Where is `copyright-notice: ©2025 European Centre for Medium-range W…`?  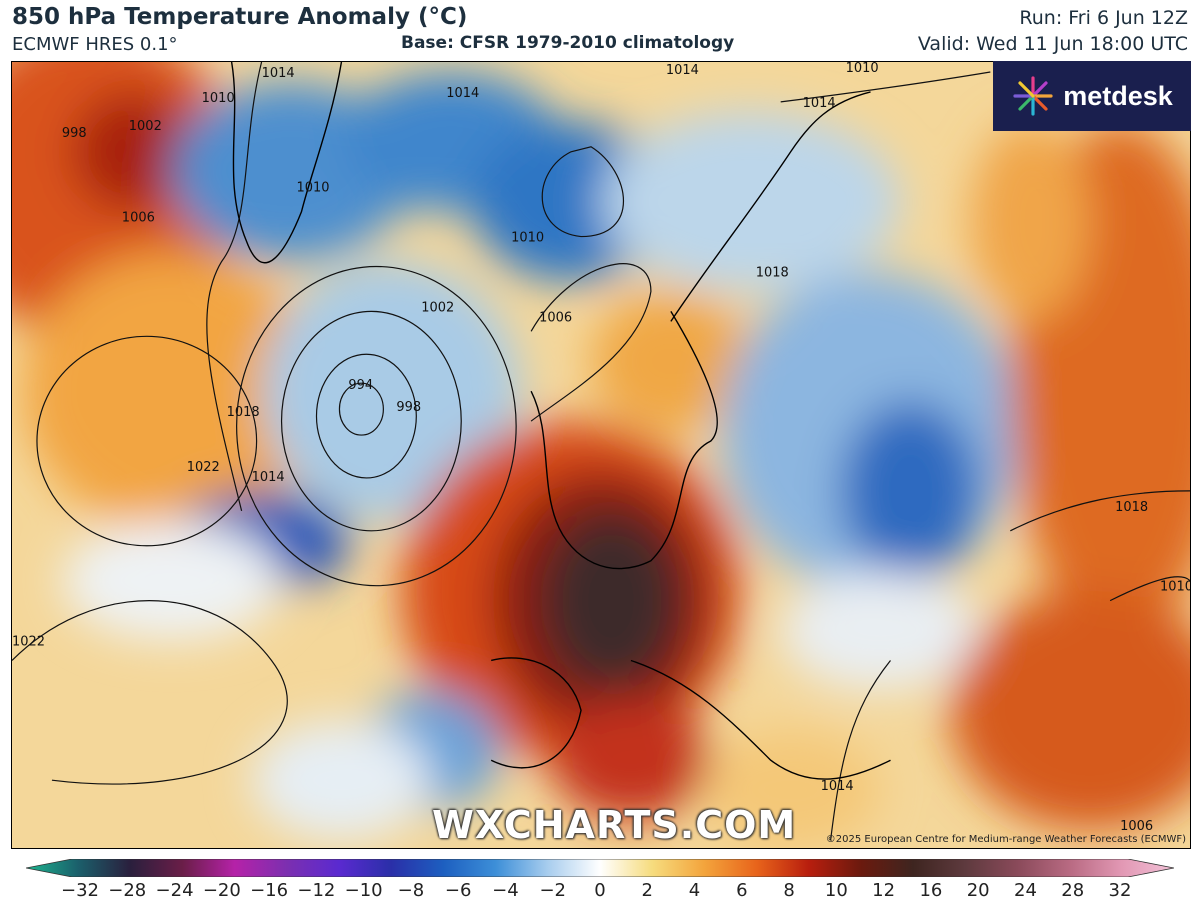
copyright-notice: ©2025 European Centre for Medium-range W… is located at coordinates (1005, 839).